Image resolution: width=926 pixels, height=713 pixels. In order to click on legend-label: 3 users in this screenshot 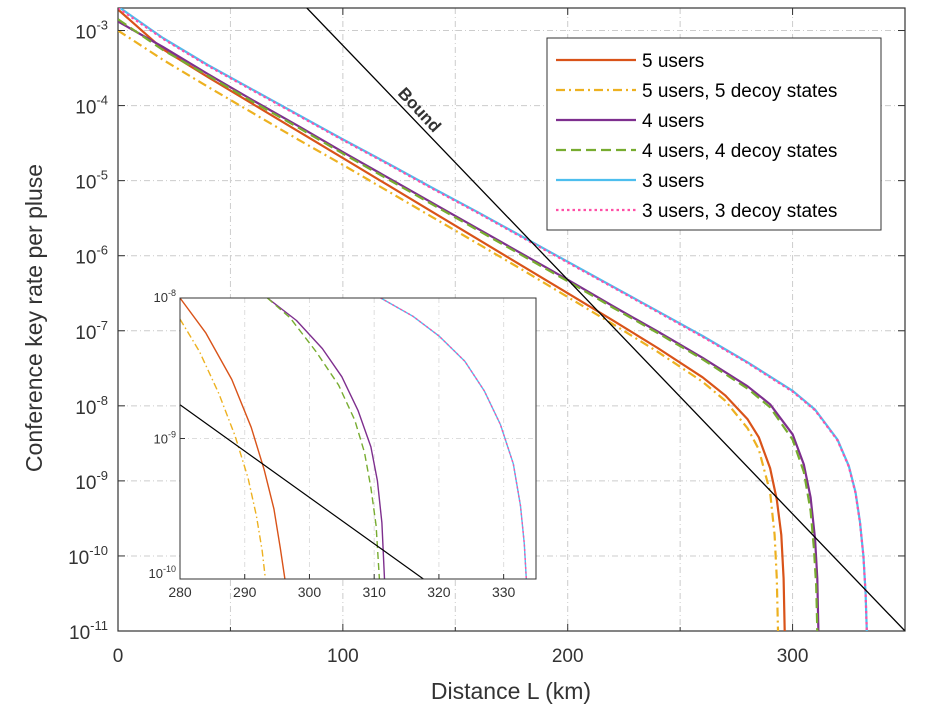, I will do `click(673, 181)`.